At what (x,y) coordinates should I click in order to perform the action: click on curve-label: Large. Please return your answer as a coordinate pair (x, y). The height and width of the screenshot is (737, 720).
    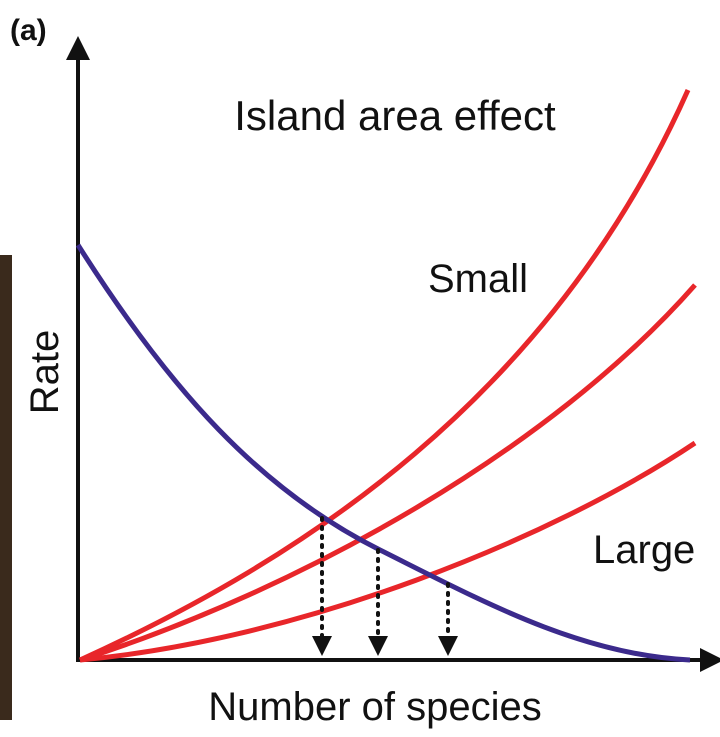
    Looking at the image, I should click on (644, 550).